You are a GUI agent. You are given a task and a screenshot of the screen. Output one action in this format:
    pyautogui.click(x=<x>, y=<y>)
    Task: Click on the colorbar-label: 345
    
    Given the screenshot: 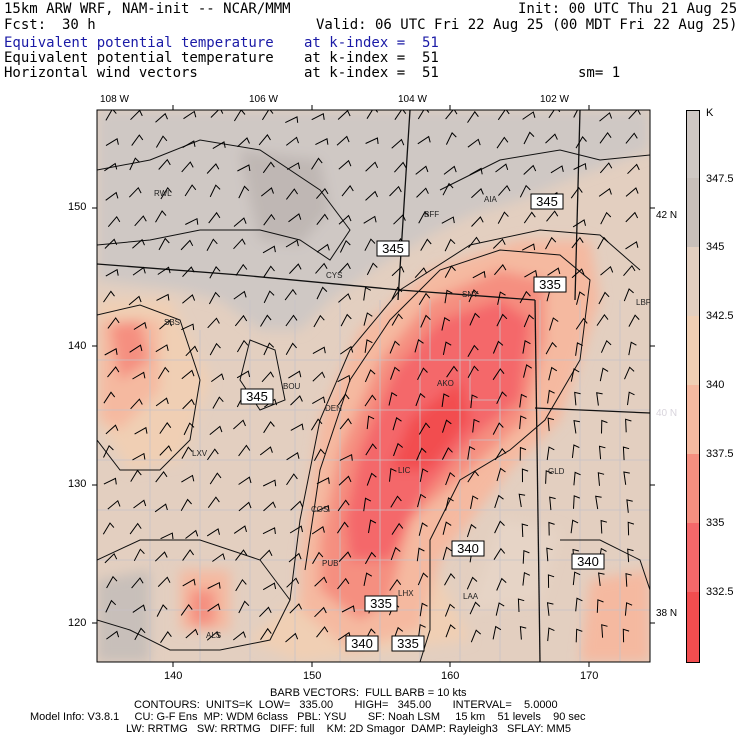 What is the action you would take?
    pyautogui.click(x=715, y=247)
    